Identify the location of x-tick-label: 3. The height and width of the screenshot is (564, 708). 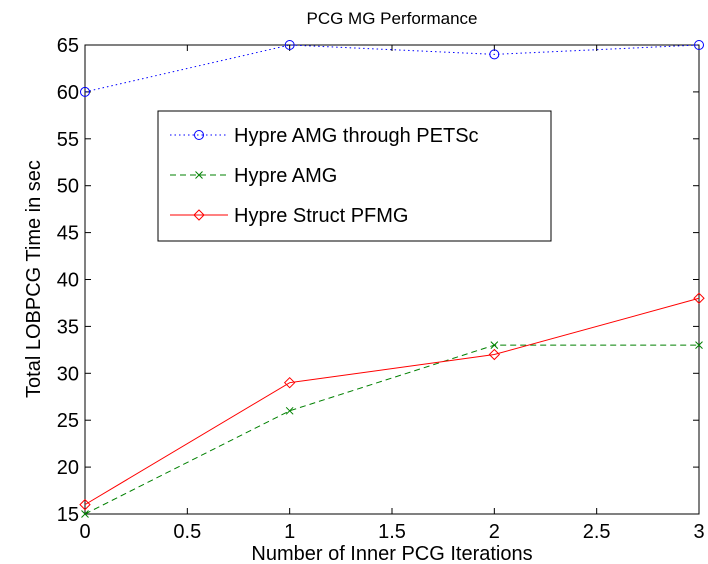
(698, 532).